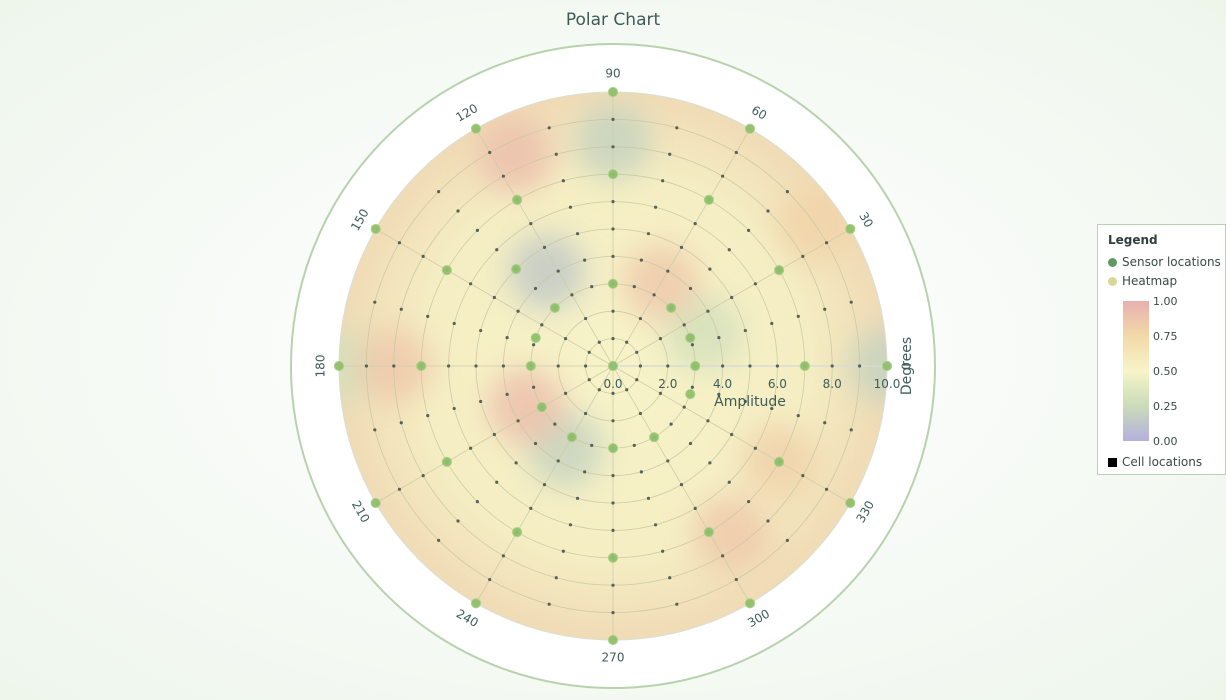 Image resolution: width=1226 pixels, height=700 pixels. I want to click on angular-tick-label: 90, so click(612, 74).